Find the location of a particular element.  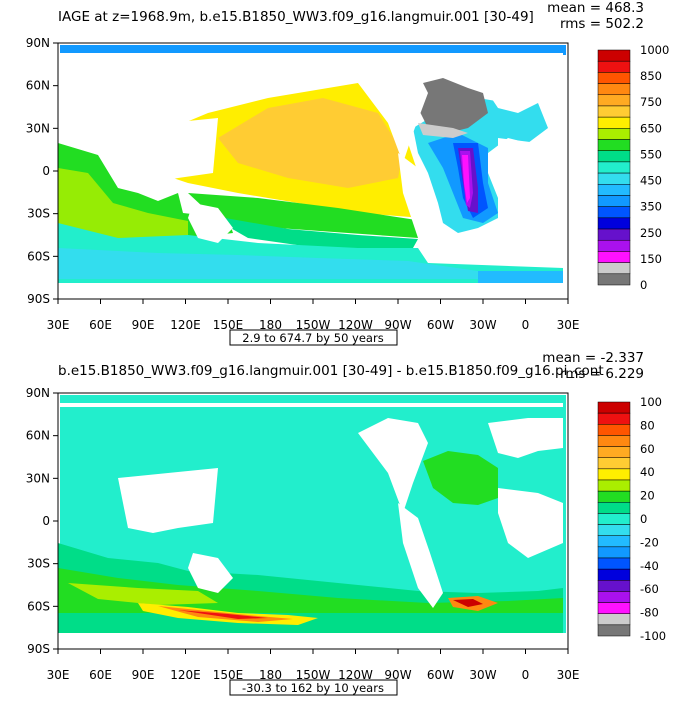

colorbar-label: 80 is located at coordinates (647, 425).